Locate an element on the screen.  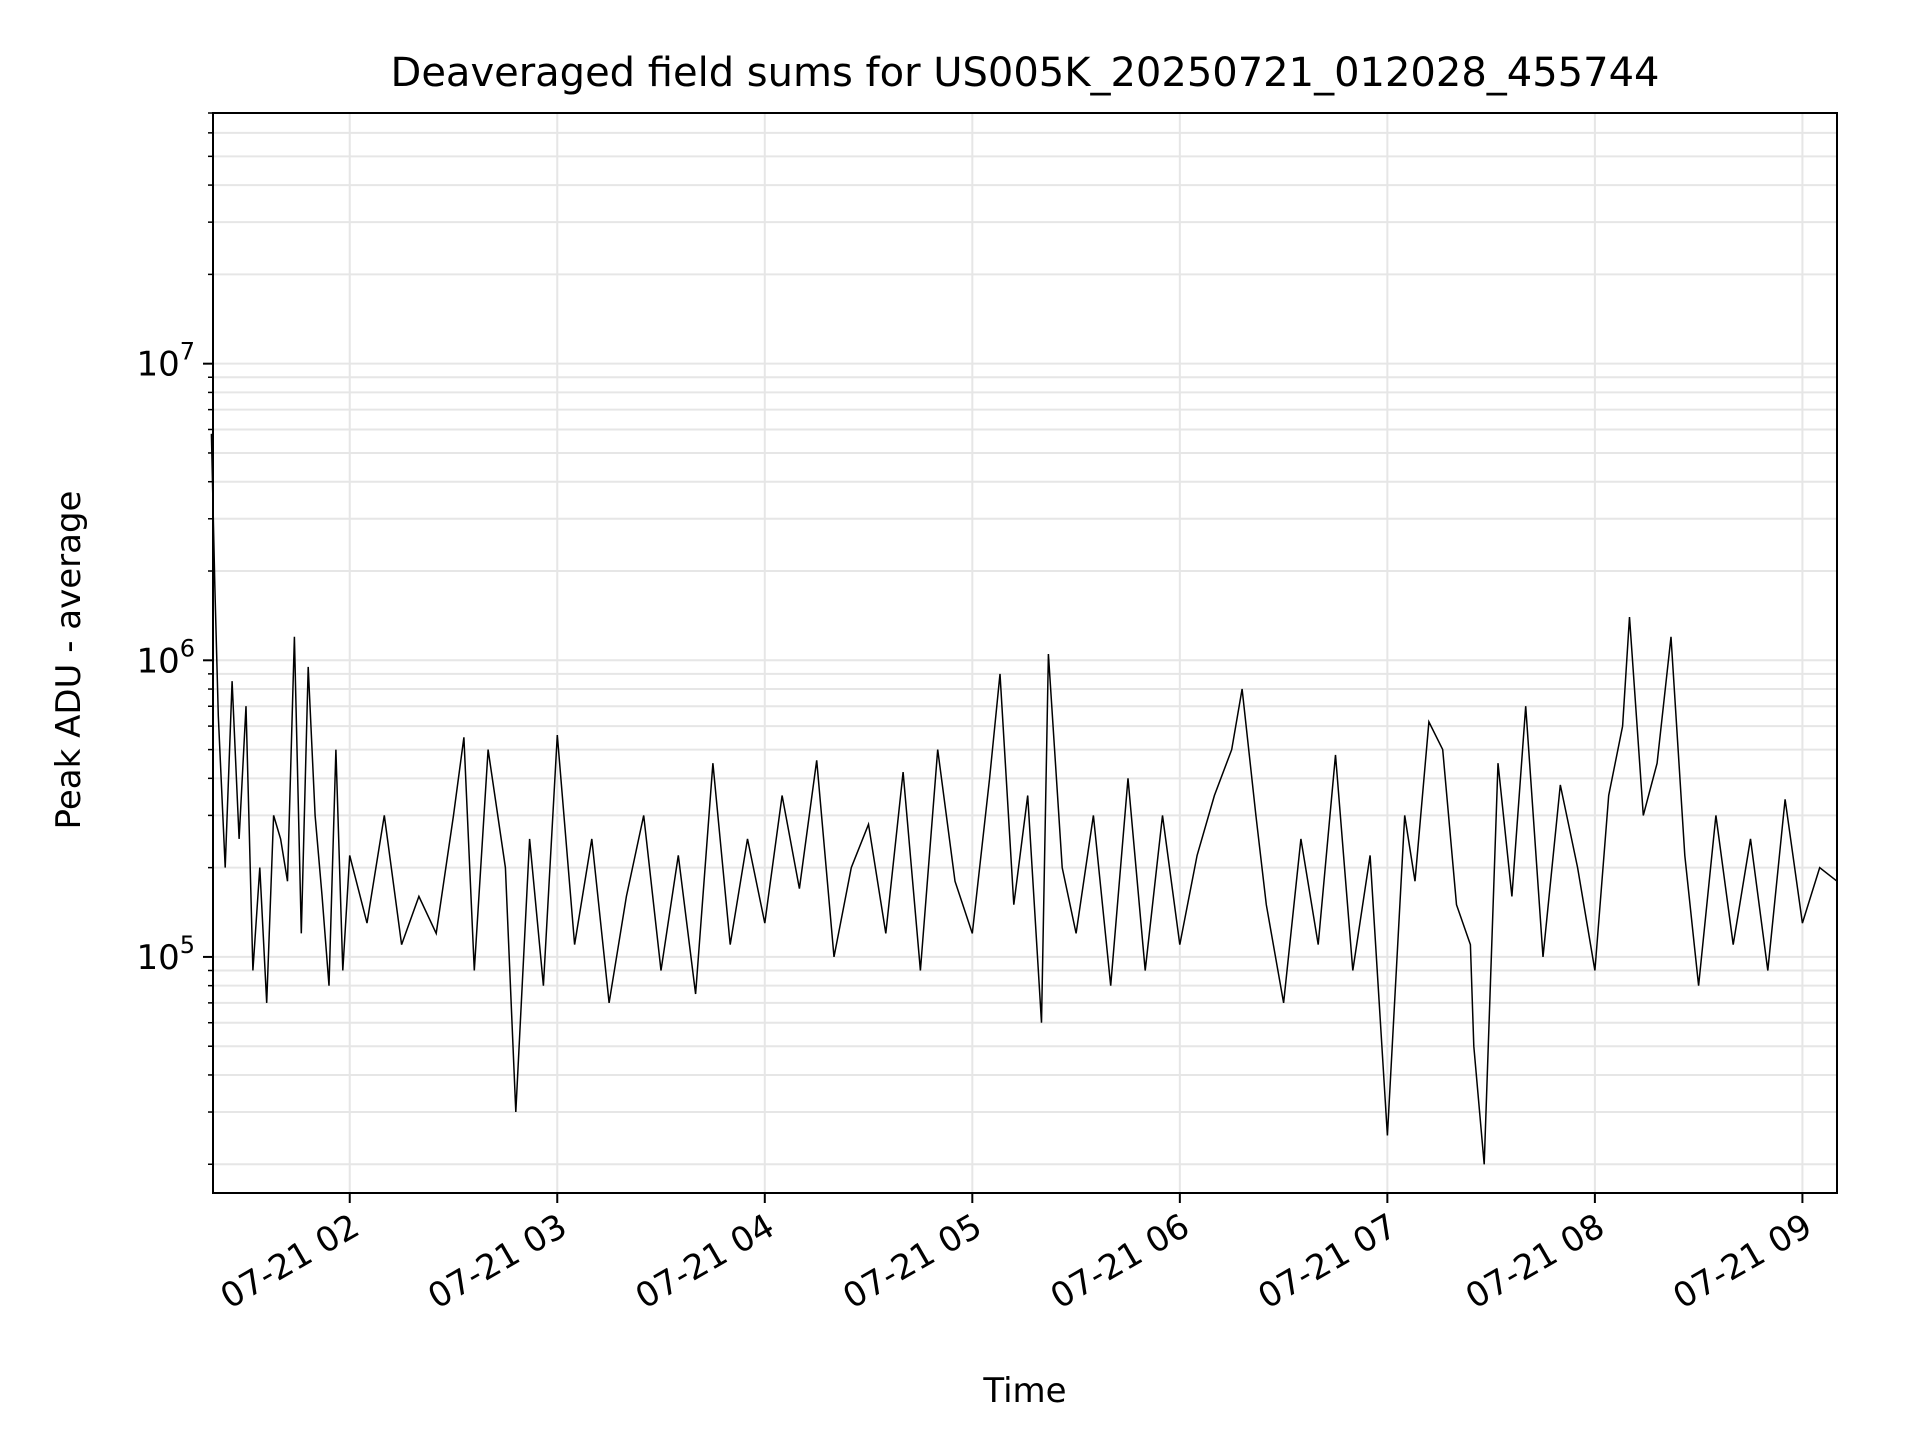
y-tick-label: 10⁶ is located at coordinates (165, 657).